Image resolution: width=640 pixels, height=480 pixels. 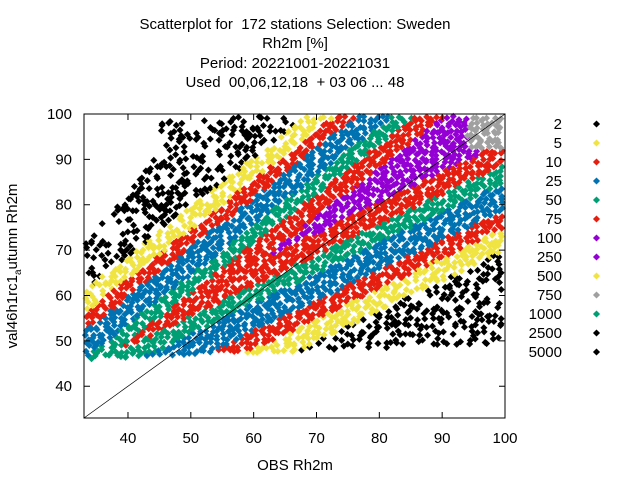 I want to click on legend-label: 5, so click(x=558, y=143).